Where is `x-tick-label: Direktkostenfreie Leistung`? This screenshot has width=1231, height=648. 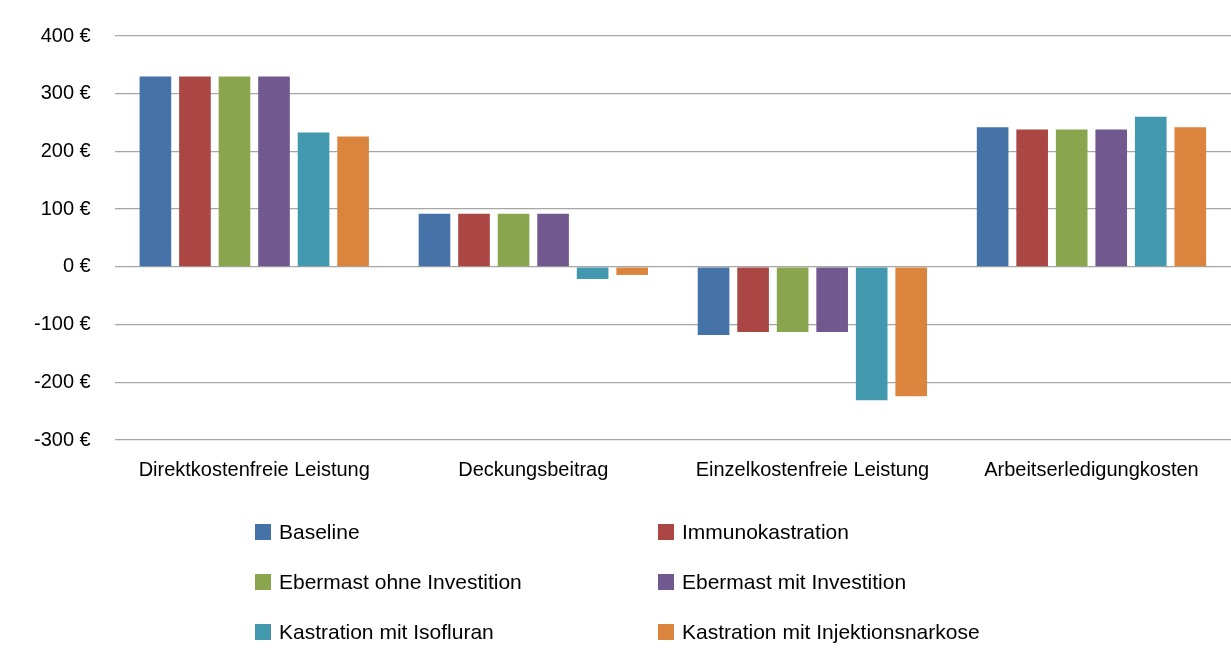 x-tick-label: Direktkostenfreie Leistung is located at coordinates (254, 468).